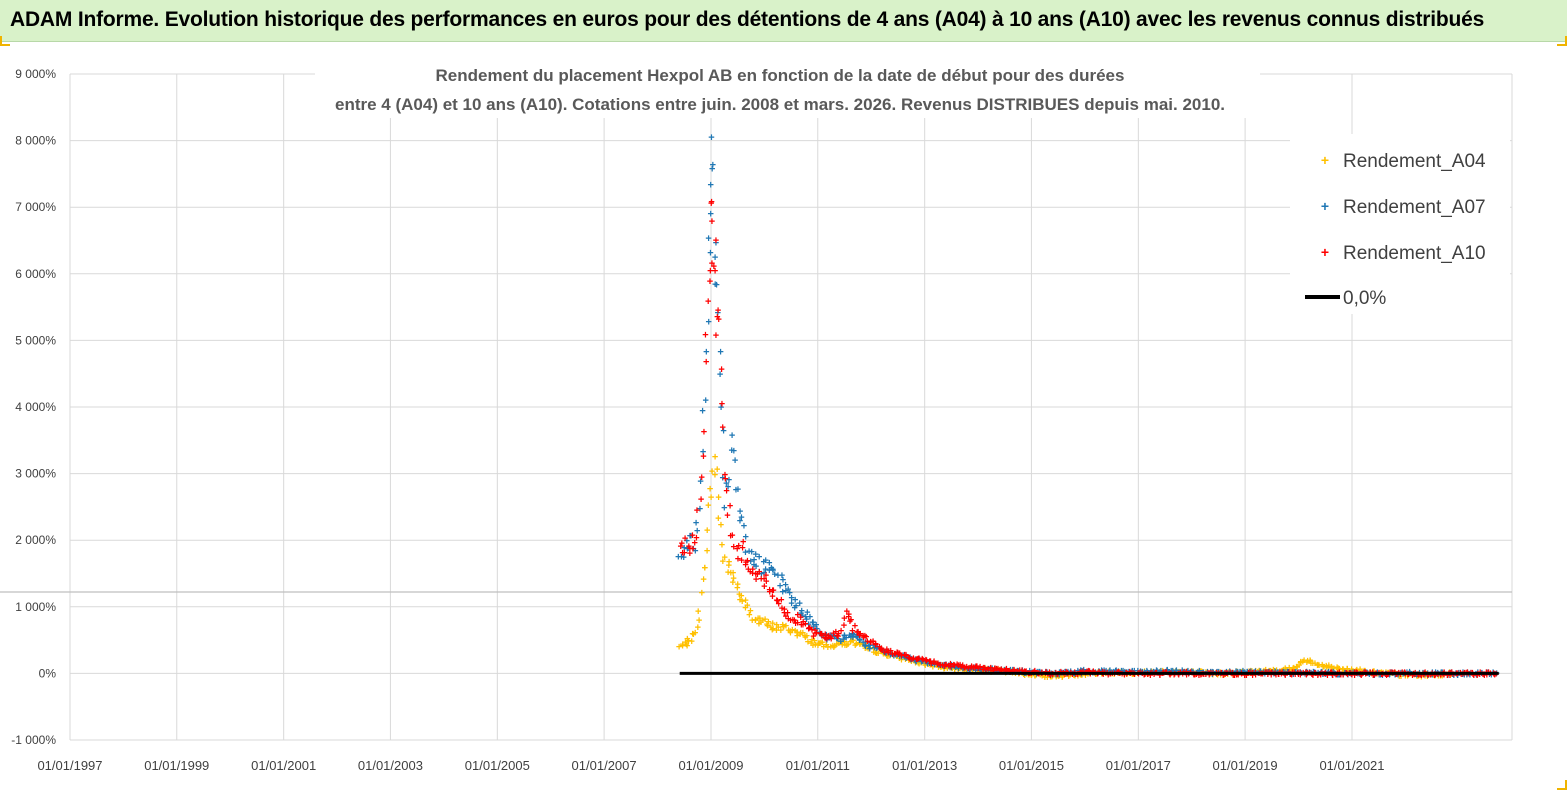 This screenshot has width=1567, height=790. Describe the element at coordinates (1245, 765) in the screenshot. I see `x-tick-label: 01/01/2019` at that location.